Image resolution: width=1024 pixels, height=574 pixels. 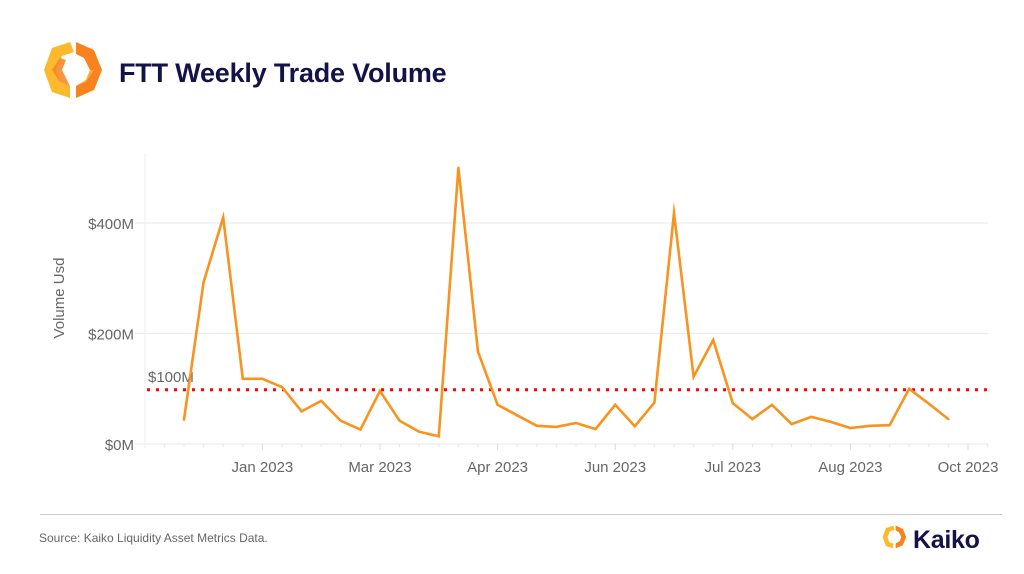 What do you see at coordinates (119, 445) in the screenshot?
I see `y-tick-label: $0M` at bounding box center [119, 445].